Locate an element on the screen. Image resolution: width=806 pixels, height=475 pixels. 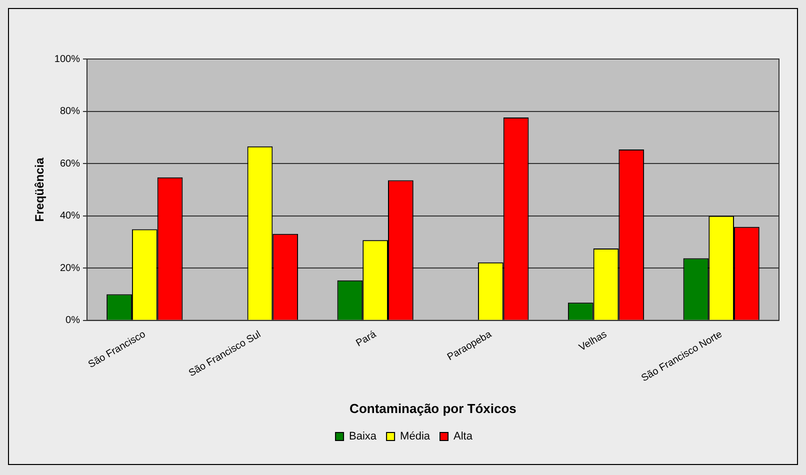
legend-label: Baixa is located at coordinates (363, 436).